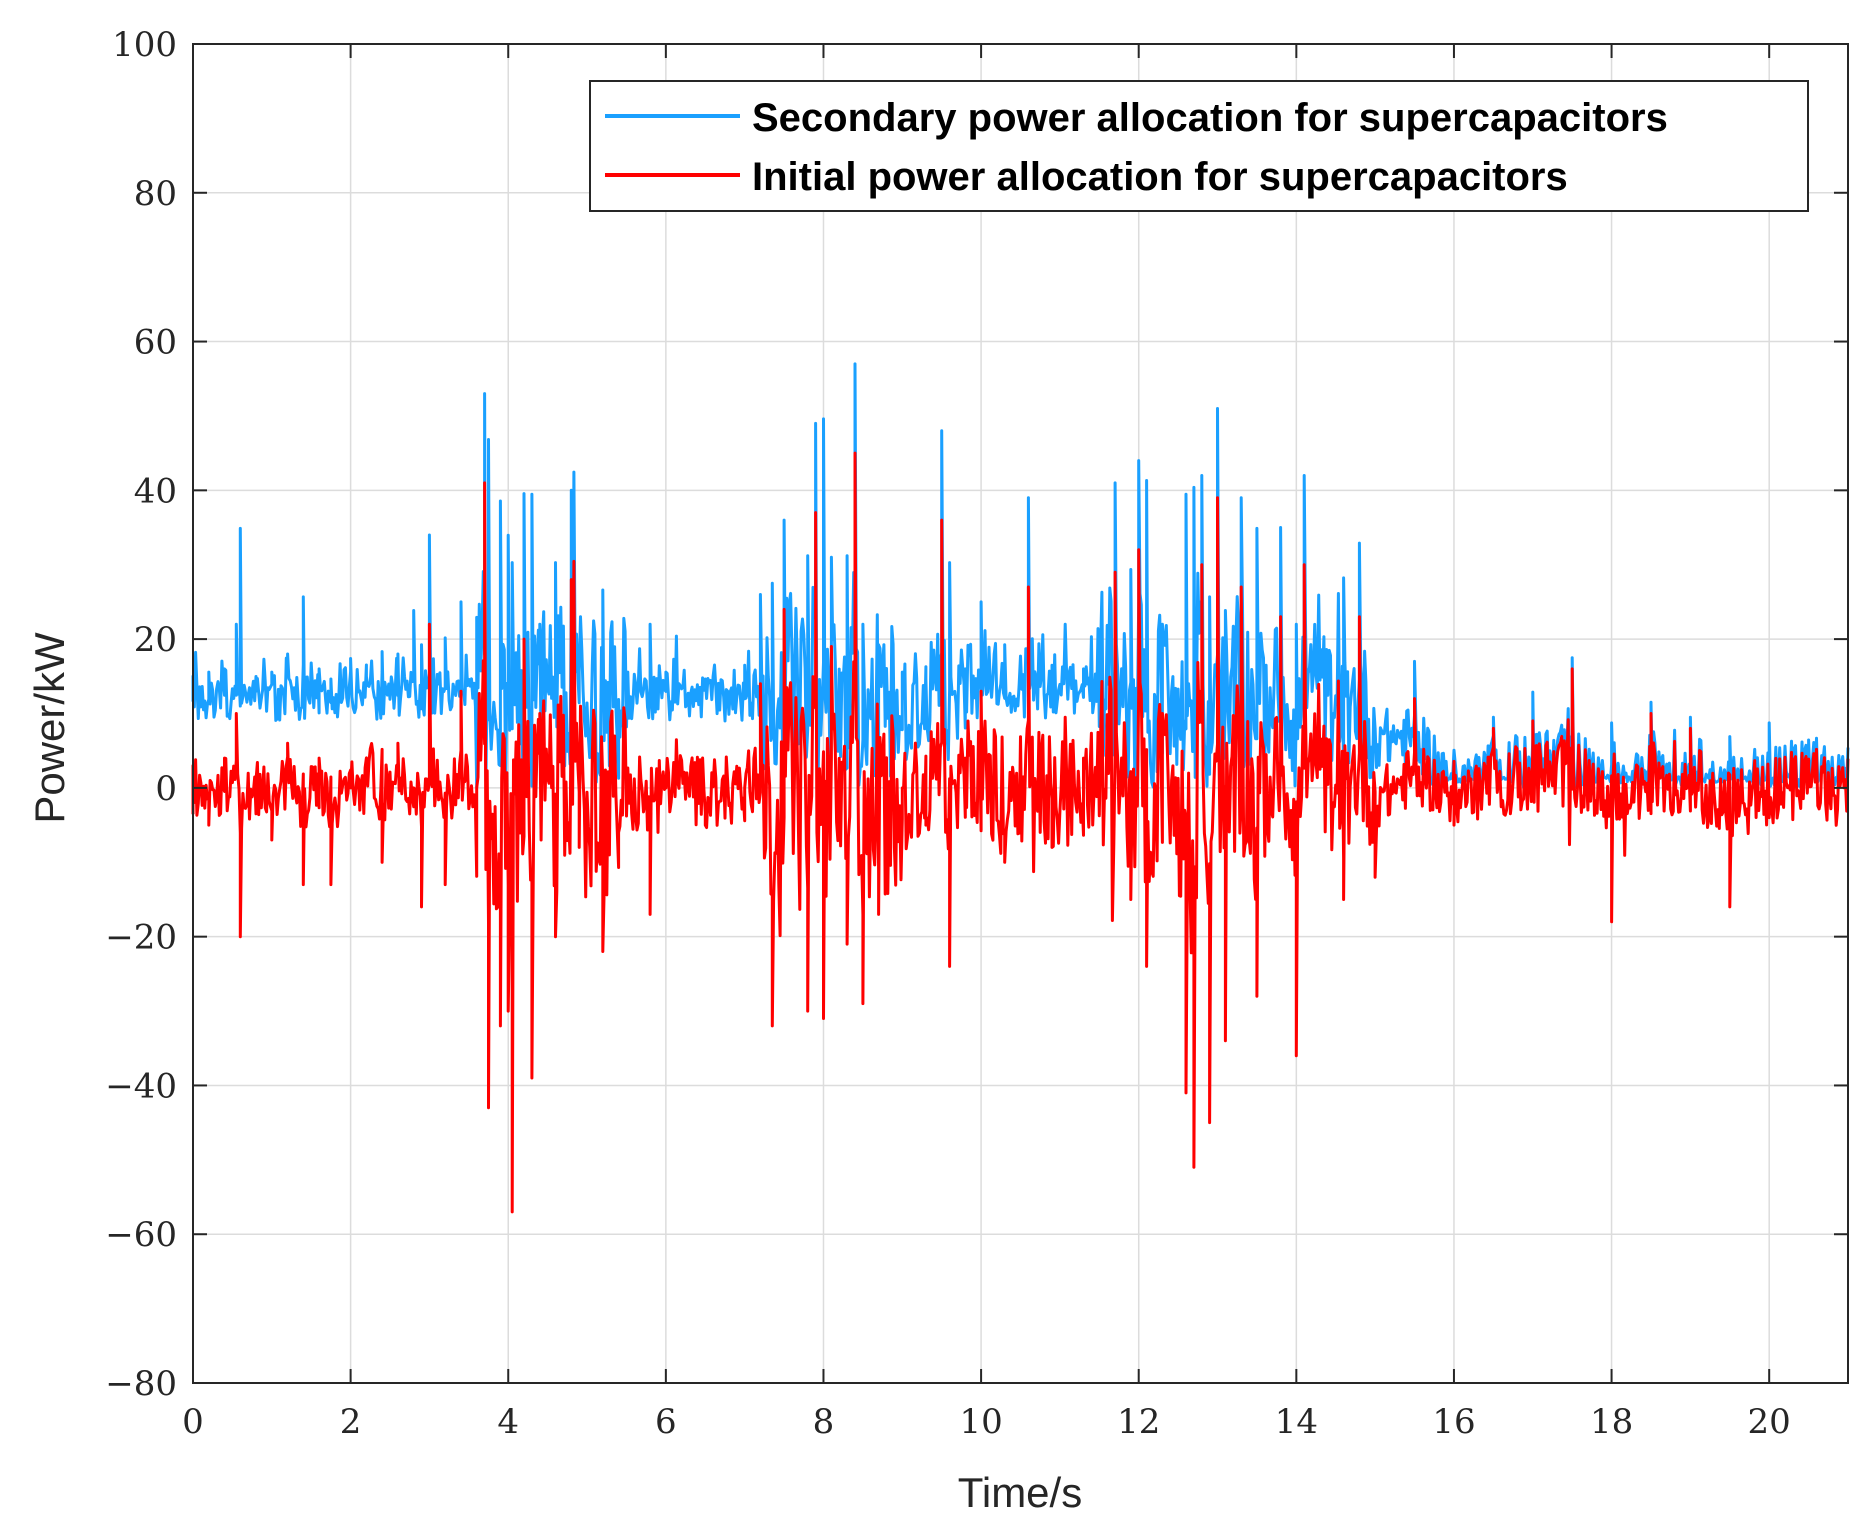 The image size is (1866, 1538). What do you see at coordinates (141, 1235) in the screenshot?
I see `y-tick-label: −60` at bounding box center [141, 1235].